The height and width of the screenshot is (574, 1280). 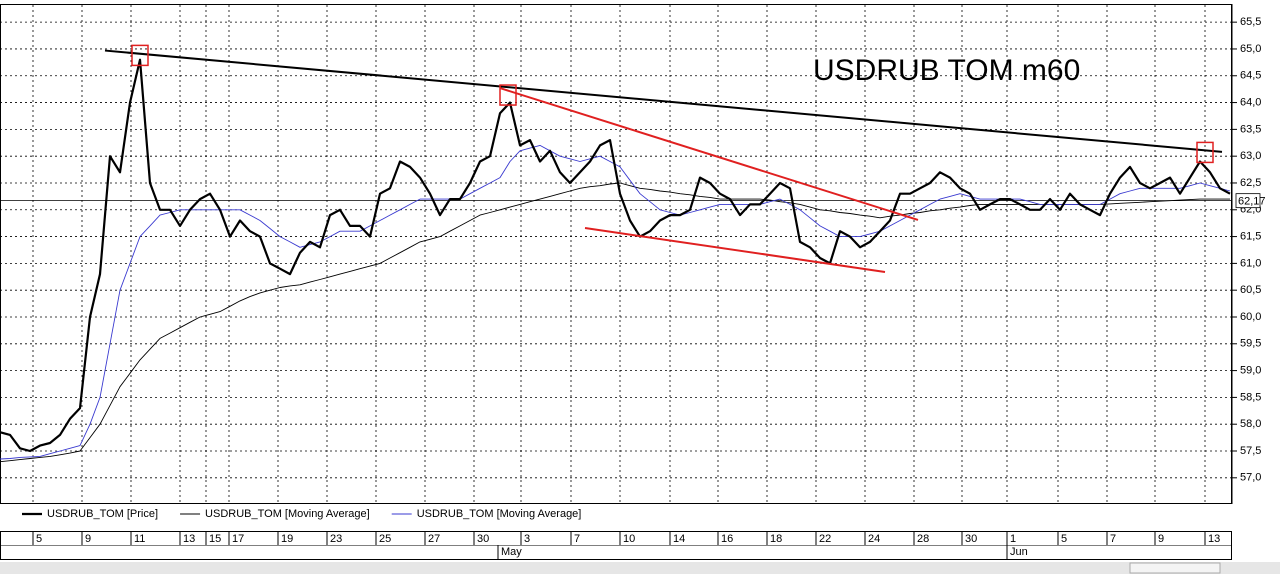 I want to click on y-tick-label: 64,0, so click(x=1250, y=102).